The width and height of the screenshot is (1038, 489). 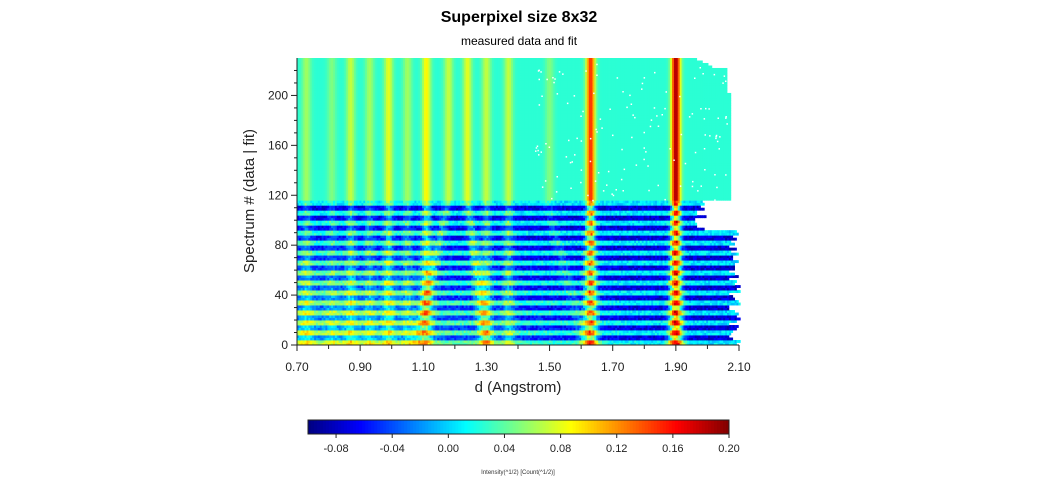 I want to click on chart-subtitle: measured data and fit, so click(x=519, y=41).